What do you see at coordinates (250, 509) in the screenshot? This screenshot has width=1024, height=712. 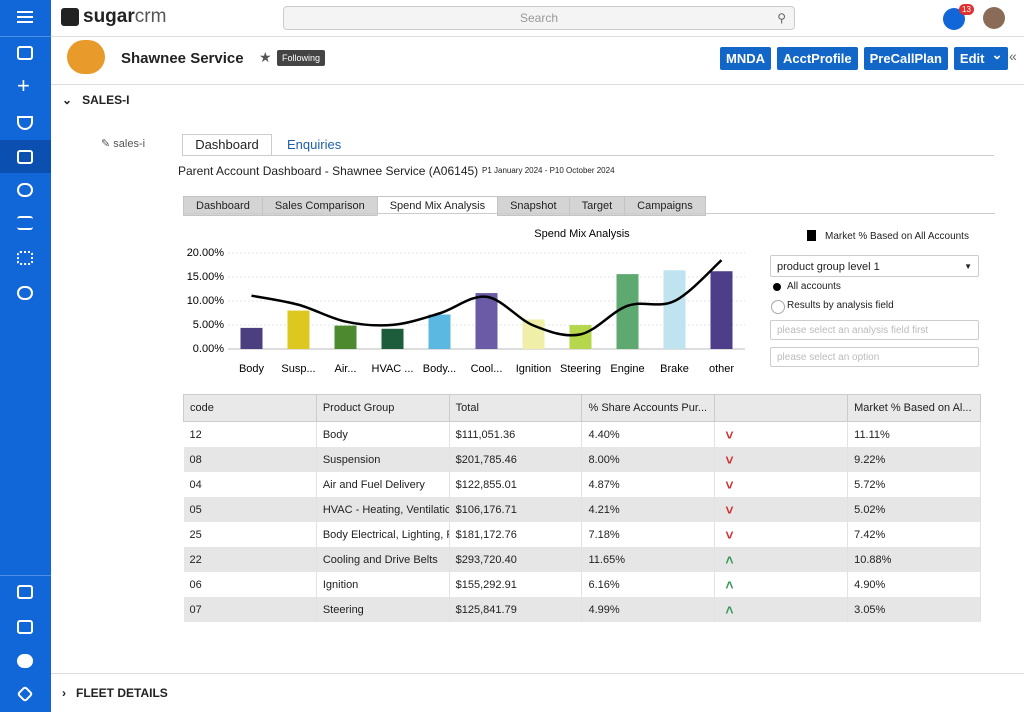 I see `table-cell: 05` at bounding box center [250, 509].